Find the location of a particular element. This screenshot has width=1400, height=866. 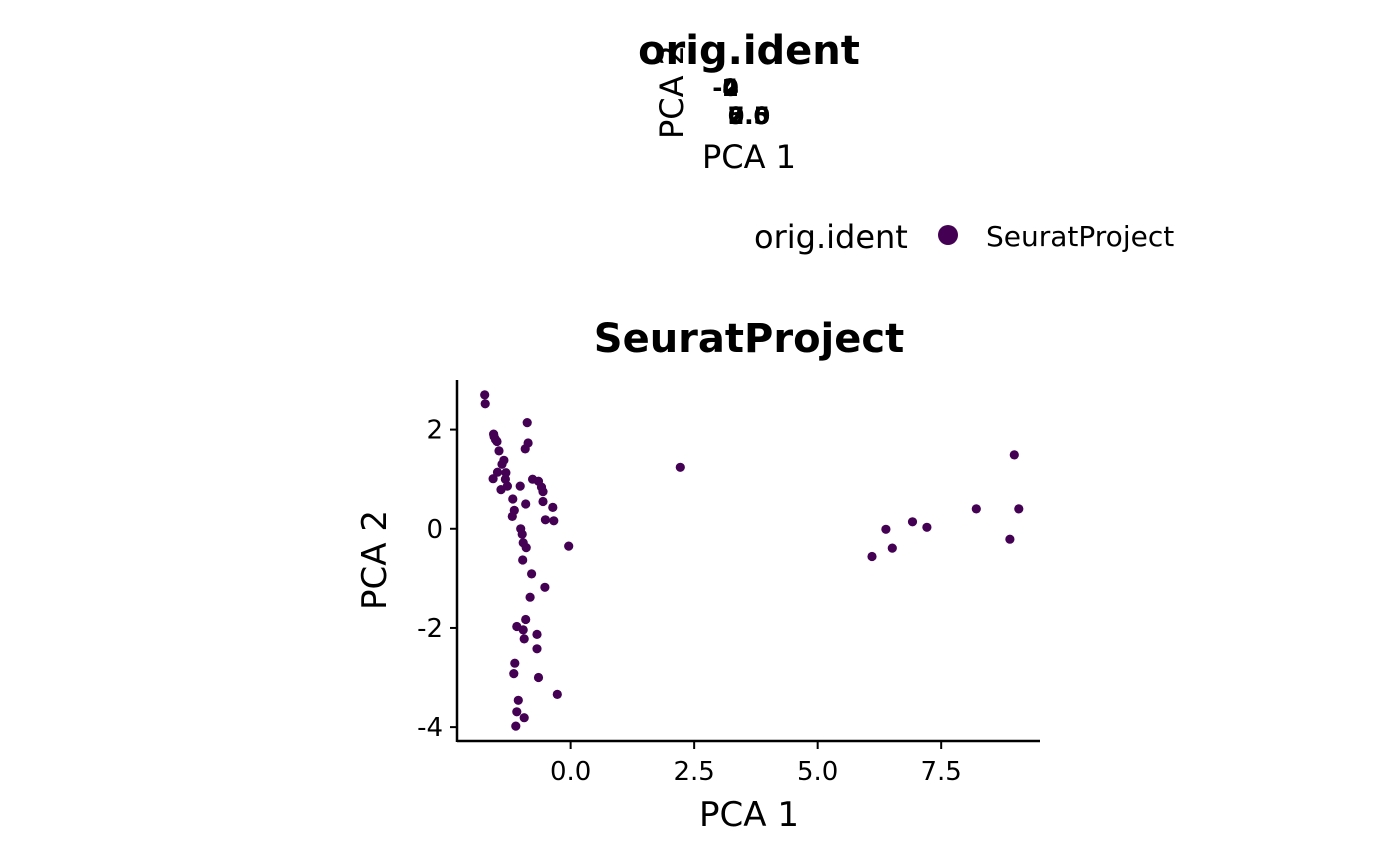

collapsed-panel-ylabel: PCA 2 is located at coordinates (672, 92).